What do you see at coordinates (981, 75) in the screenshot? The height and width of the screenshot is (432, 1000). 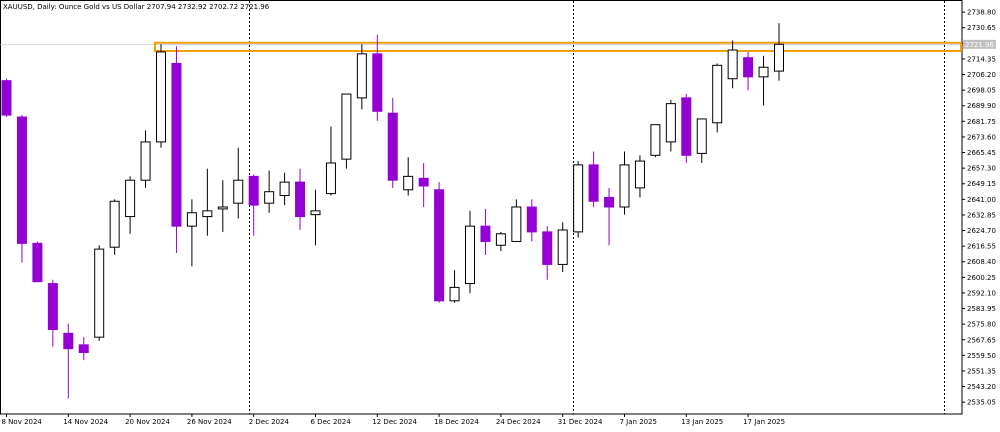 I see `y-tick-label: 2706.20` at bounding box center [981, 75].